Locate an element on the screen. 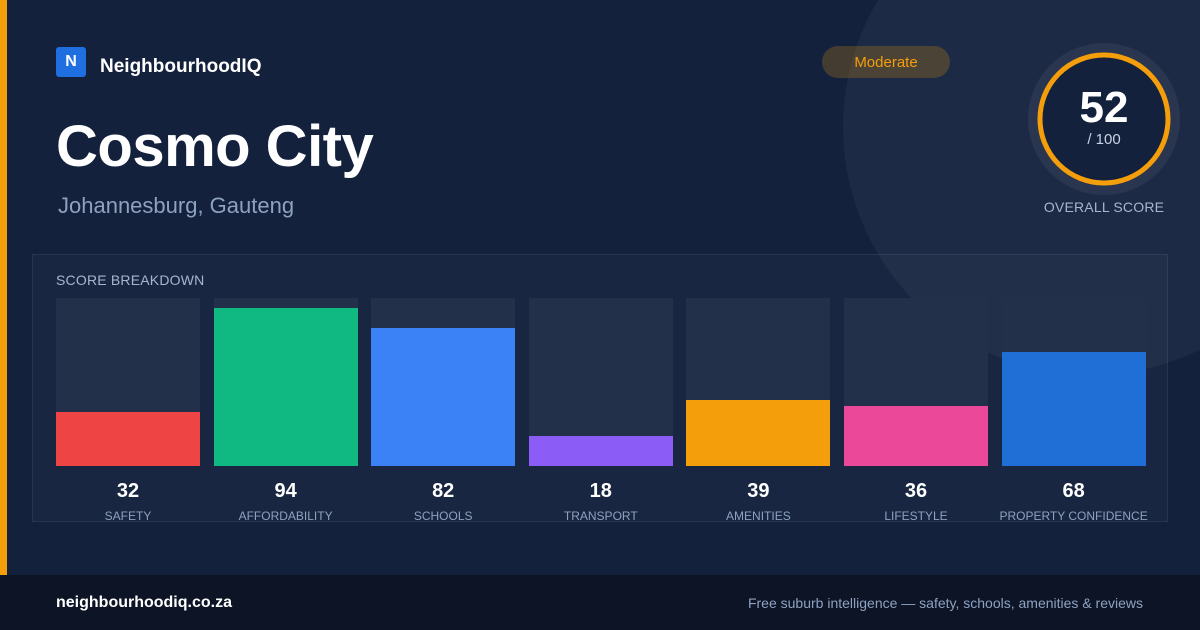  bar-column: 18 TRANSPORT is located at coordinates (600, 410).